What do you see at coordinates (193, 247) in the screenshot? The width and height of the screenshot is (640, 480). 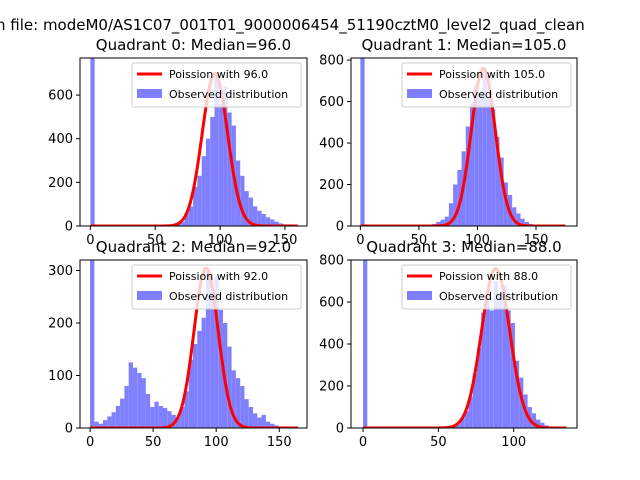 I see `panel-title: Quadrant 2: Median=92.0` at bounding box center [193, 247].